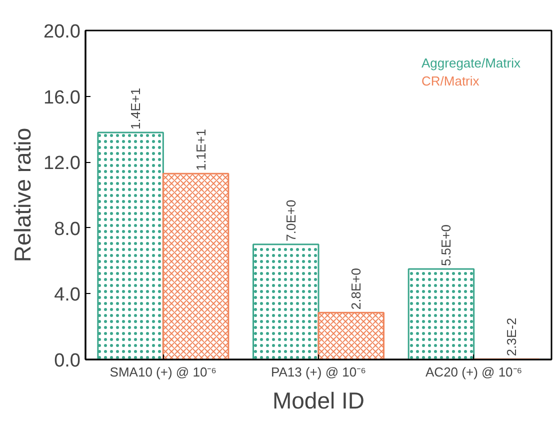  I want to click on data-label: 5.5E+0, so click(446, 245).